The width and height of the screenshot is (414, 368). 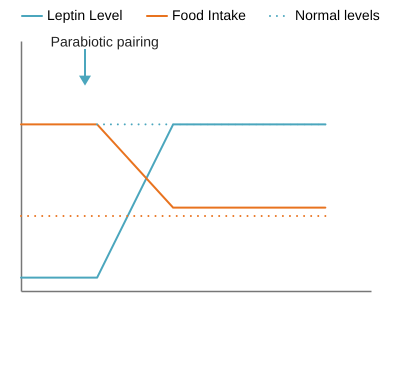 I want to click on legend-label: Normal levels, so click(x=337, y=15).